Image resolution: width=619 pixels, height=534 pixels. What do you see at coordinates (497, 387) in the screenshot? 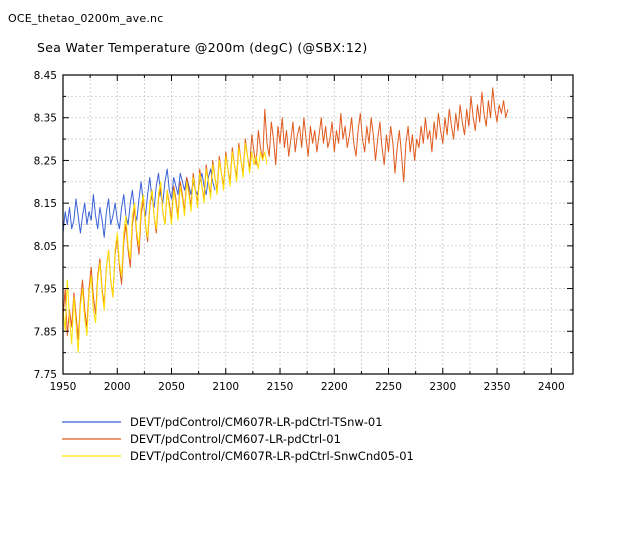
I see `x-tick-label: 2350` at bounding box center [497, 387].